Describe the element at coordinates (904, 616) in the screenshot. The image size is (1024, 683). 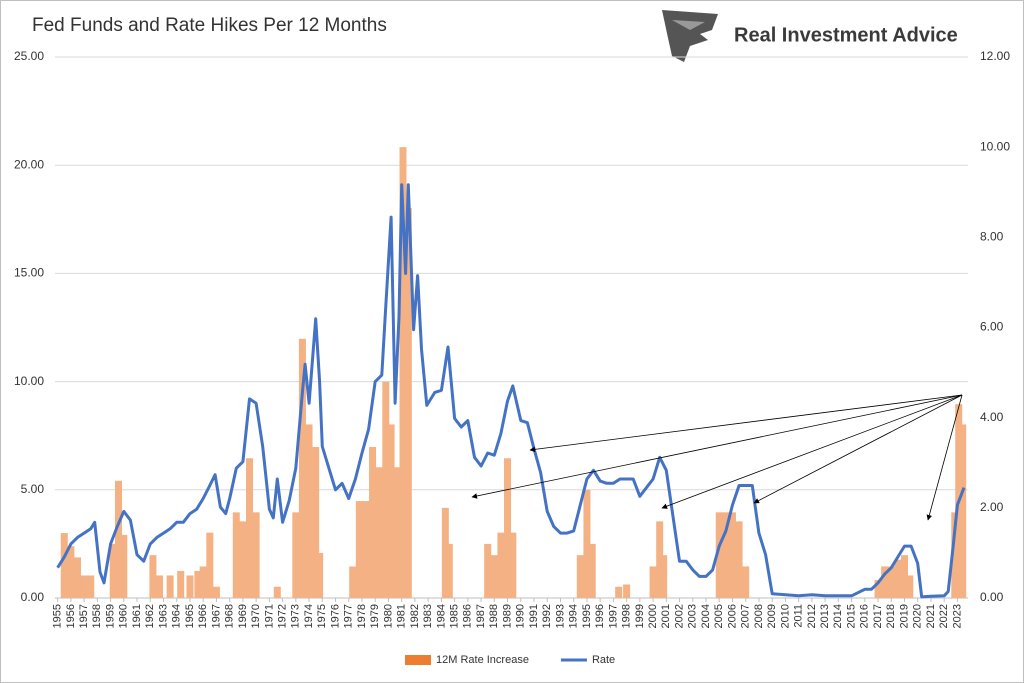
I see `x-tick-label: 2019` at that location.